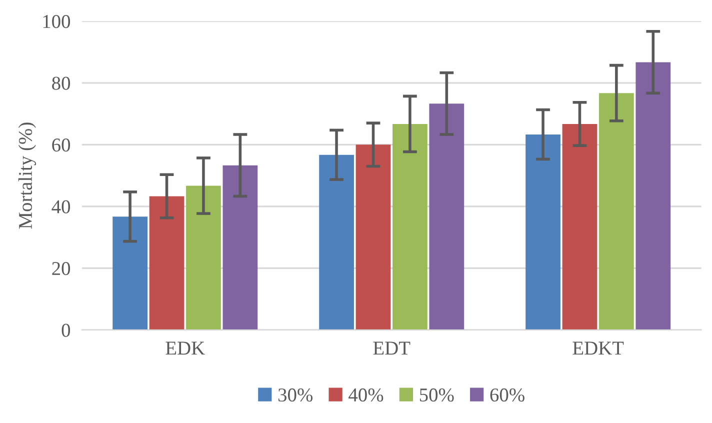  I want to click on legend-label: 40%, so click(366, 395).